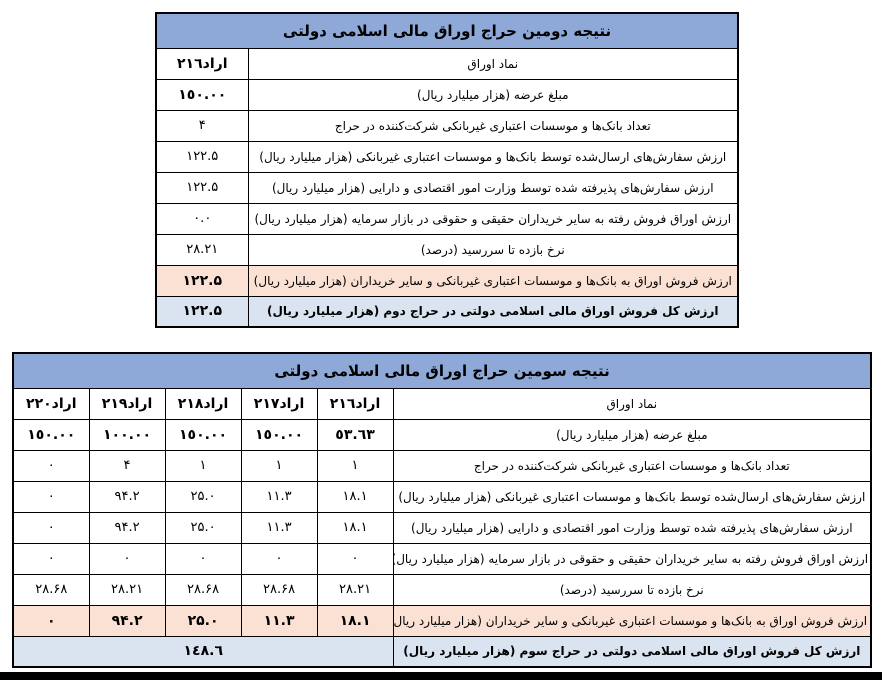 The height and width of the screenshot is (680, 882). I want to click on symbol-cell: اراد٢١٩, so click(127, 403).